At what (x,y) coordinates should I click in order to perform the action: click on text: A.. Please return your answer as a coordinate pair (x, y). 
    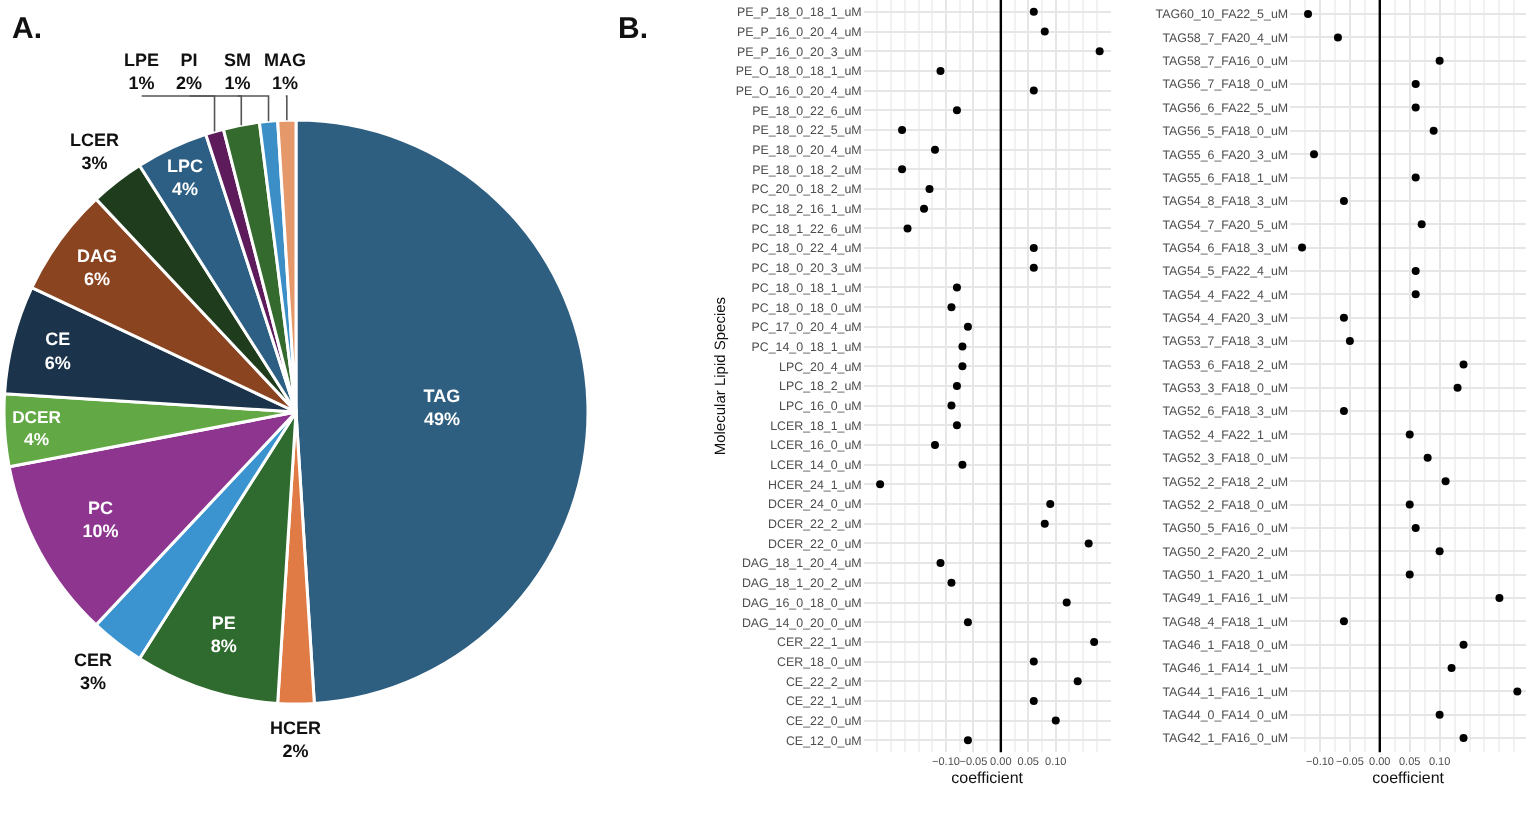
    Looking at the image, I should click on (27, 29).